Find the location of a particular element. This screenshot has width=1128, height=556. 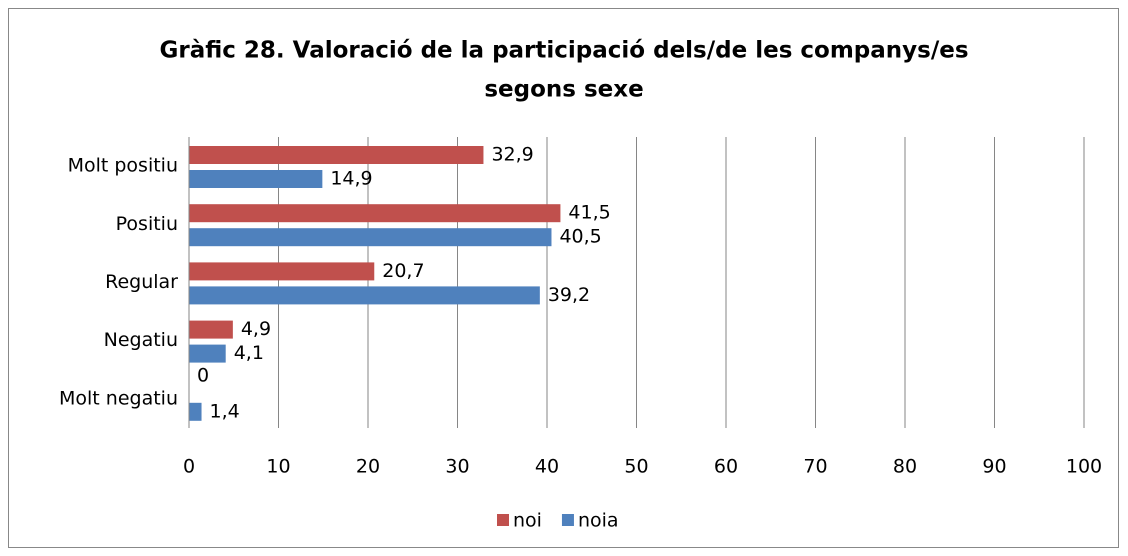

value-label: 4,1 is located at coordinates (249, 353).